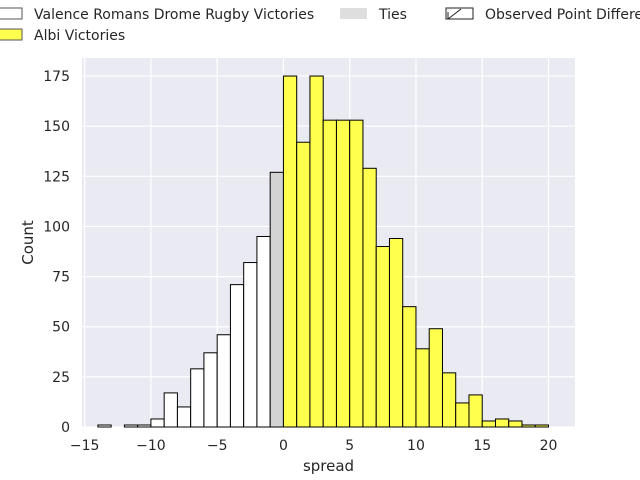 This screenshot has width=640, height=480. What do you see at coordinates (328, 466) in the screenshot?
I see `x-axis-label: spread` at bounding box center [328, 466].